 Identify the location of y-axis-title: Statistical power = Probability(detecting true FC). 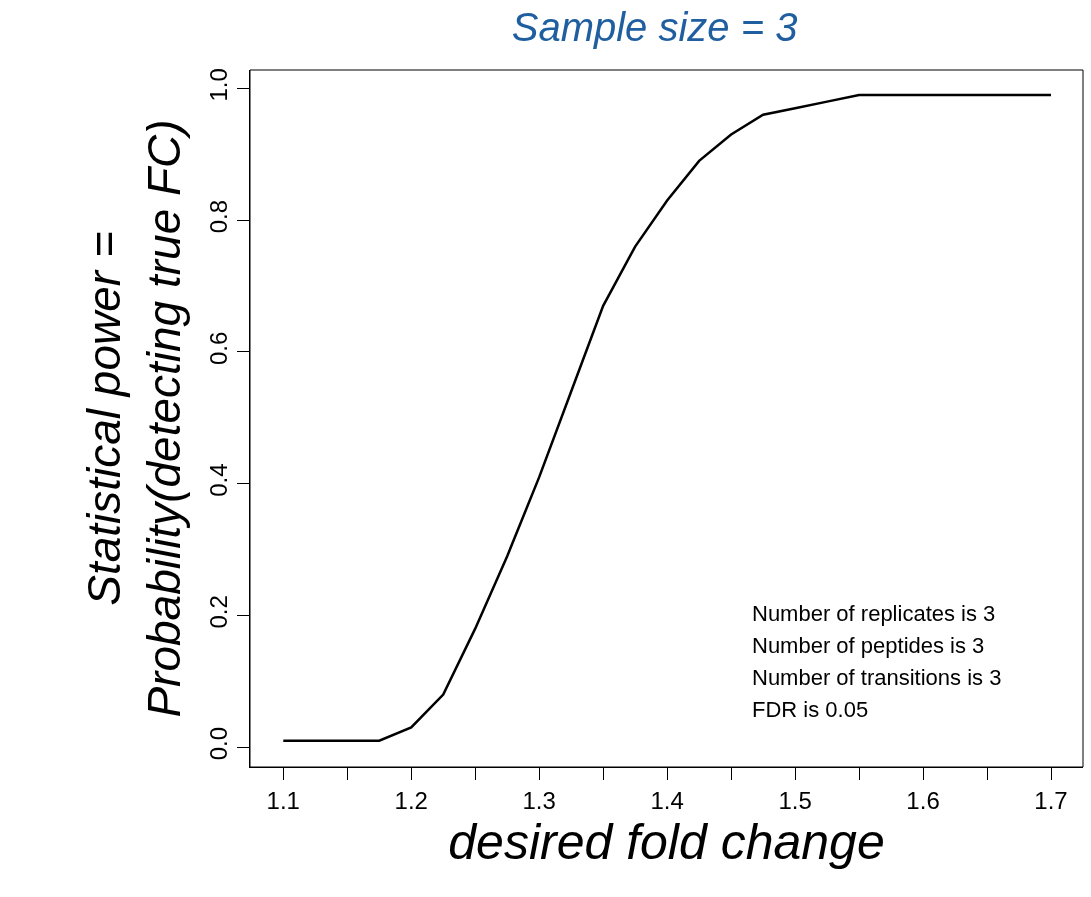
(134, 418).